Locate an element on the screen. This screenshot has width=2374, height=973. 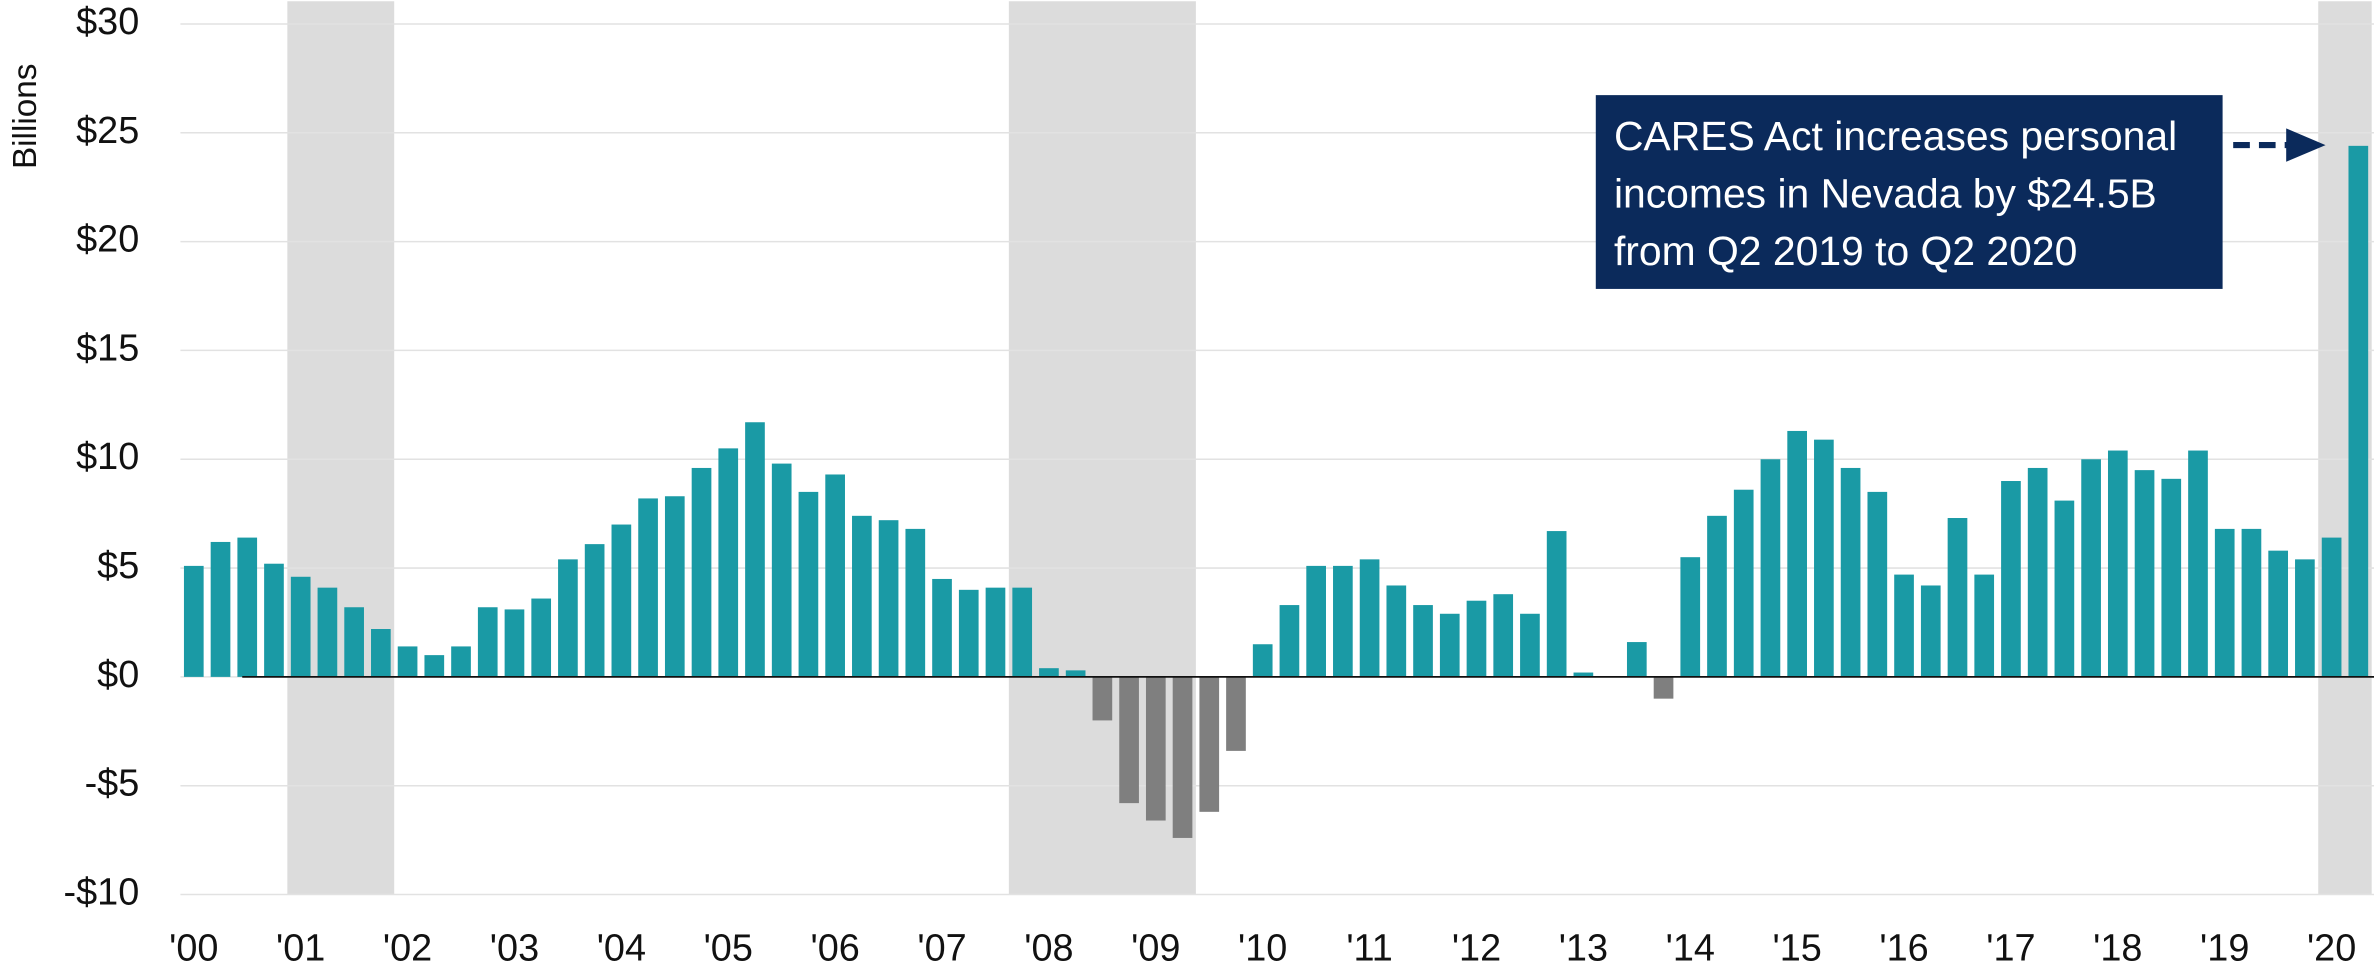
x-tick-label: '09 is located at coordinates (1155, 949).